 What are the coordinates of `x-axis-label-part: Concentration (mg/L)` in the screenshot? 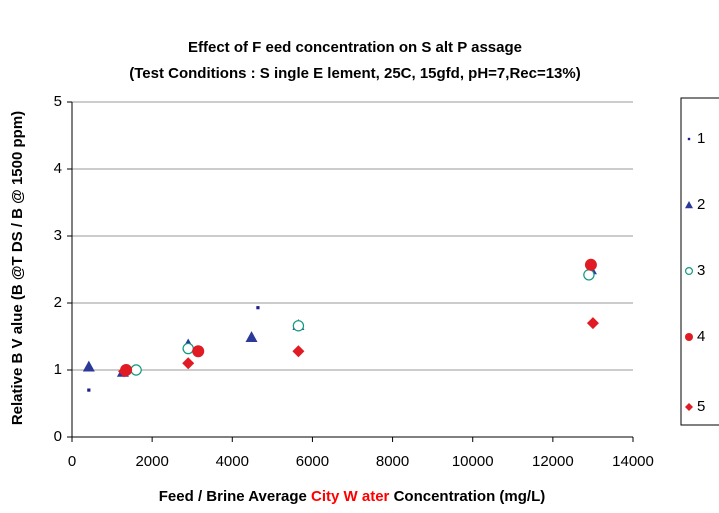 It's located at (467, 496).